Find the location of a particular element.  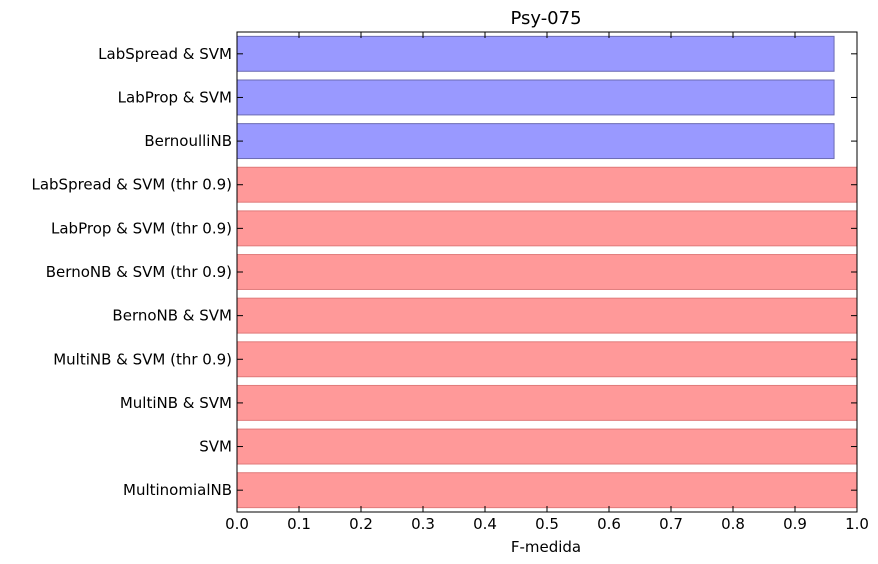

x-tick-label: 0.3 is located at coordinates (423, 524).